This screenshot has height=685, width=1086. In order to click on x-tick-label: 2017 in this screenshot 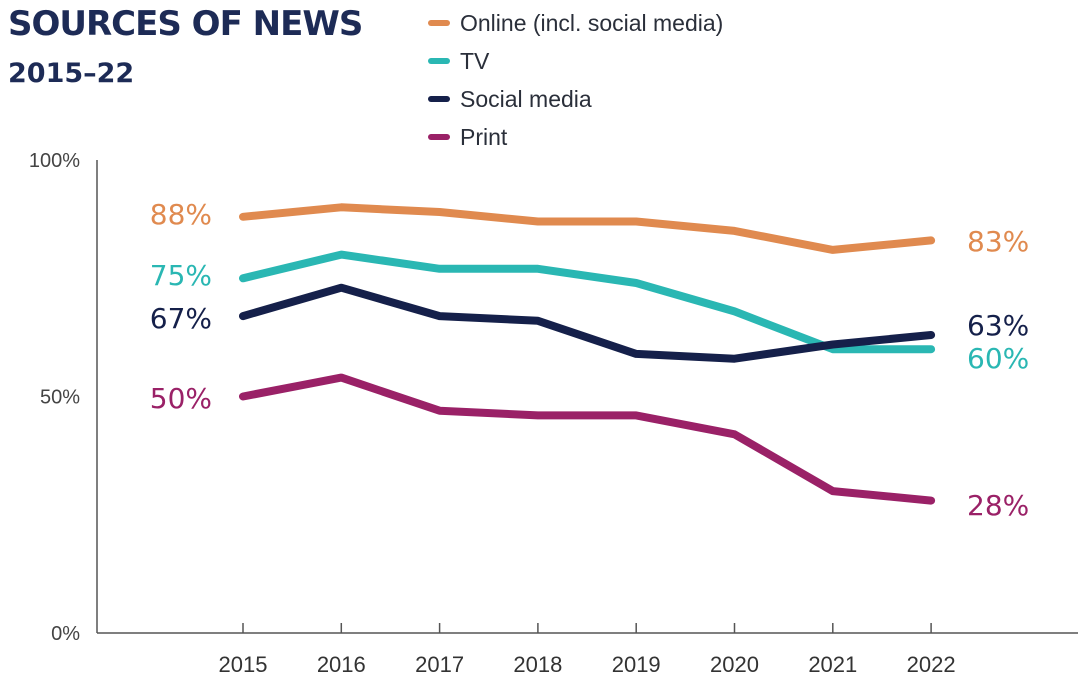, I will do `click(439, 664)`.